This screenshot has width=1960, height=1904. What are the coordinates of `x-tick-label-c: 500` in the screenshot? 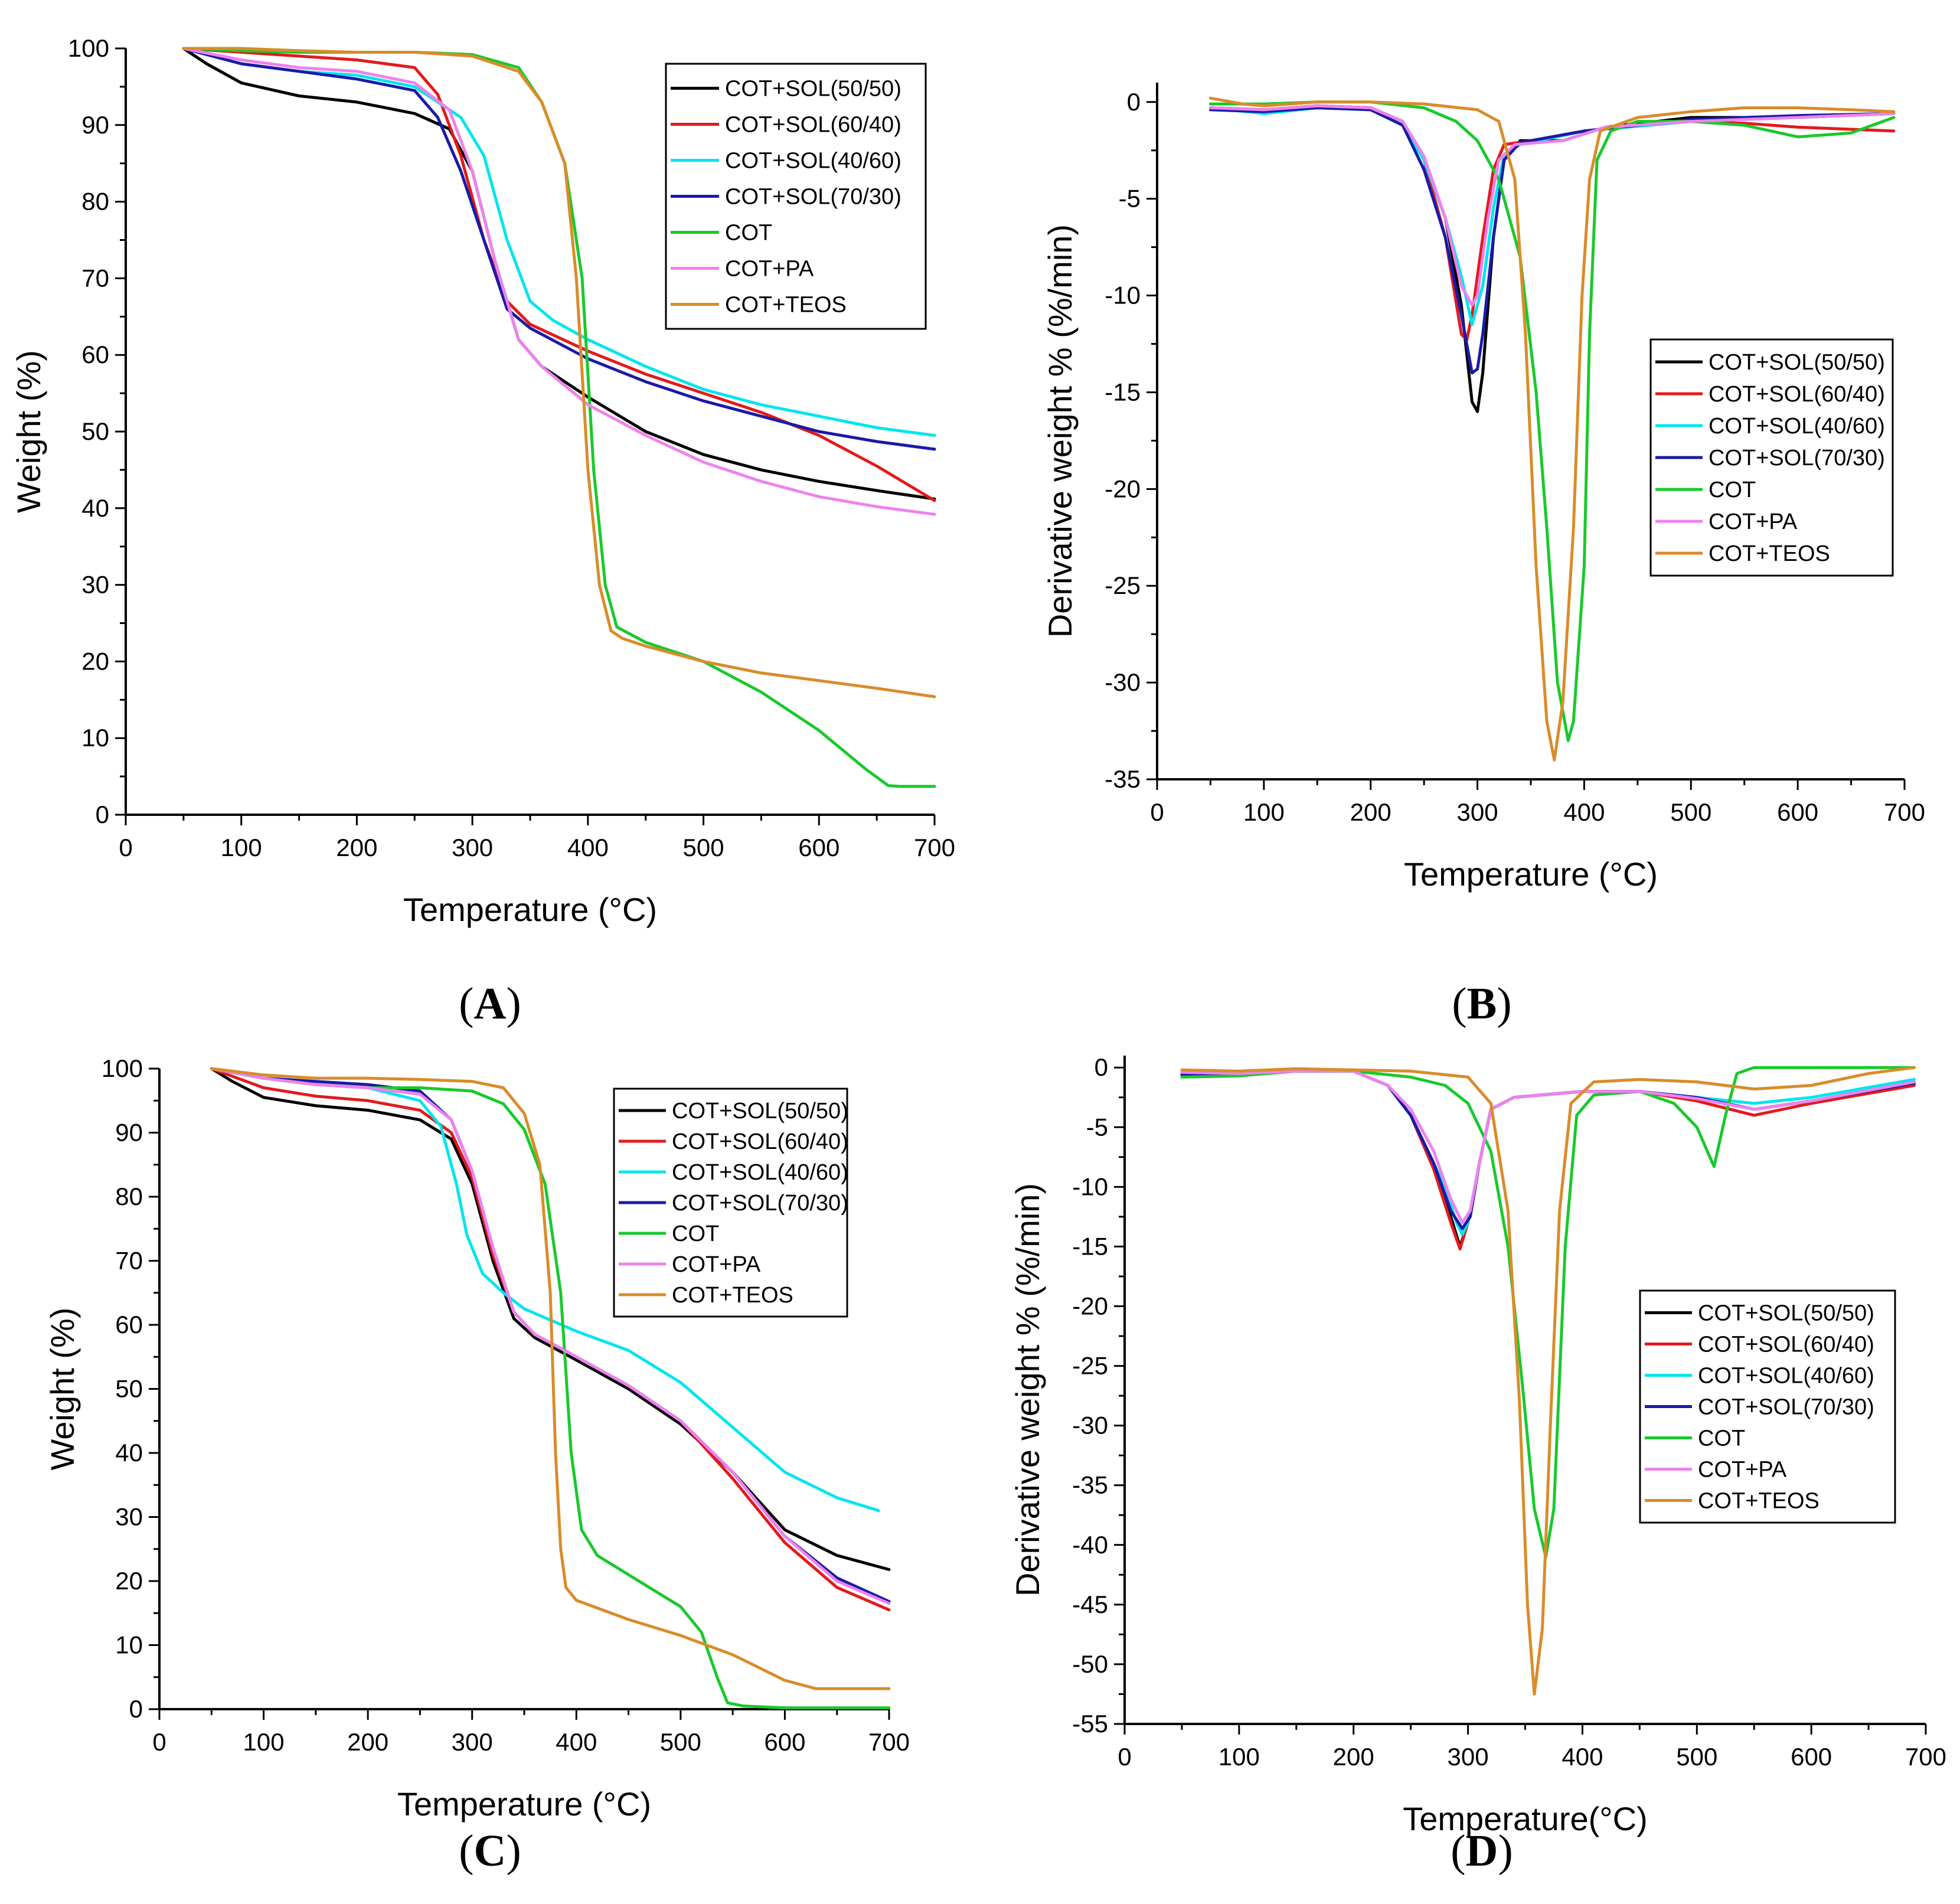 It's located at (680, 1742).